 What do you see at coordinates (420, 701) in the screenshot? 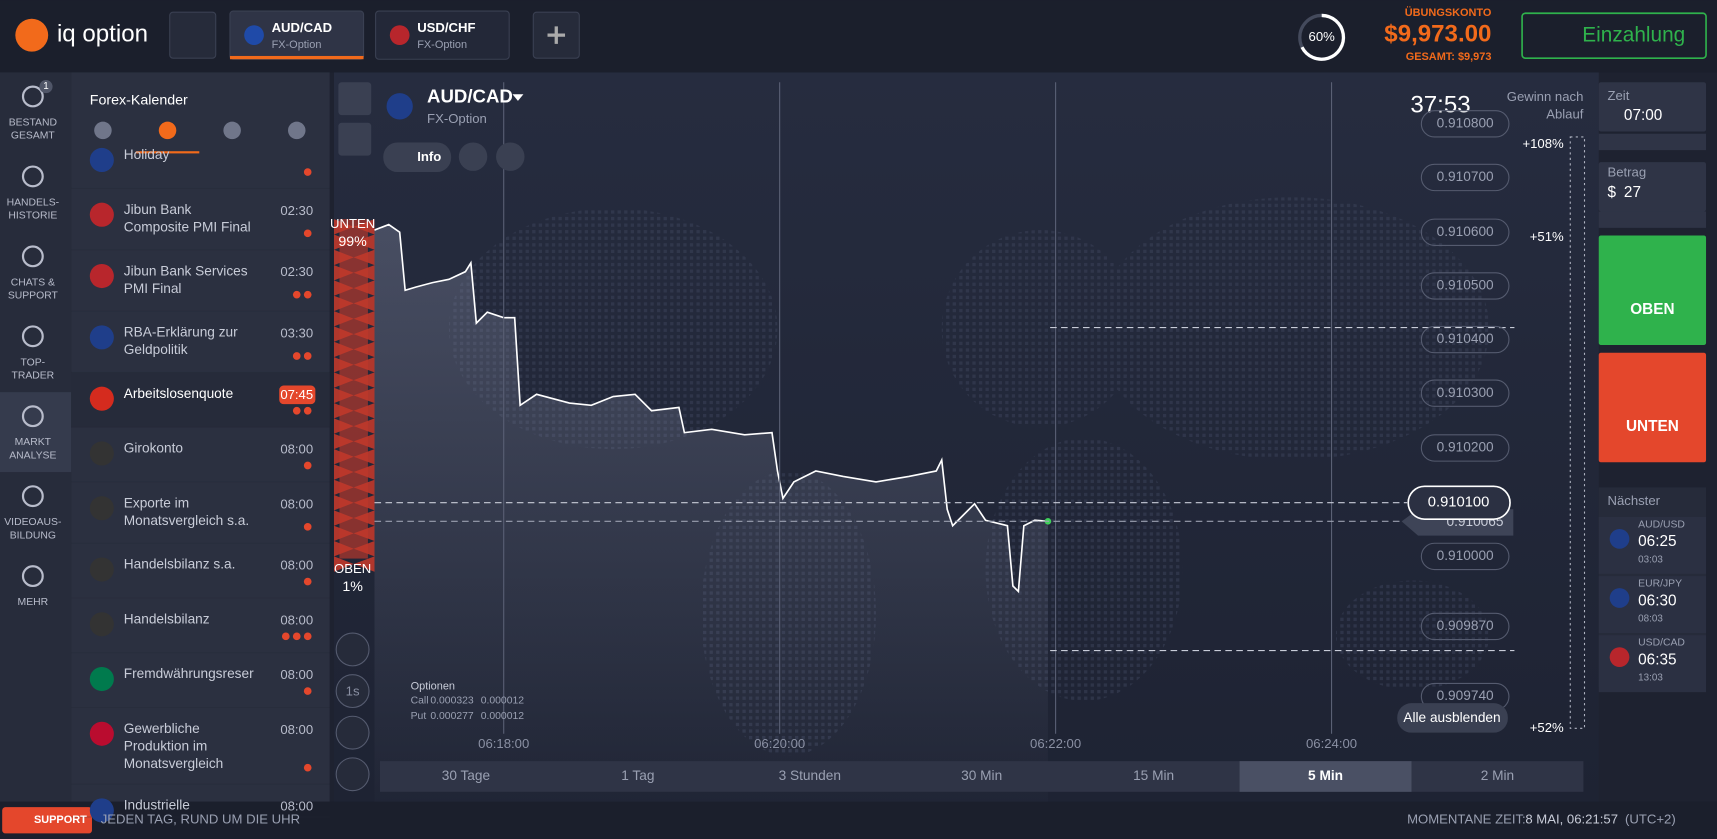
I see `option-value: Call` at bounding box center [420, 701].